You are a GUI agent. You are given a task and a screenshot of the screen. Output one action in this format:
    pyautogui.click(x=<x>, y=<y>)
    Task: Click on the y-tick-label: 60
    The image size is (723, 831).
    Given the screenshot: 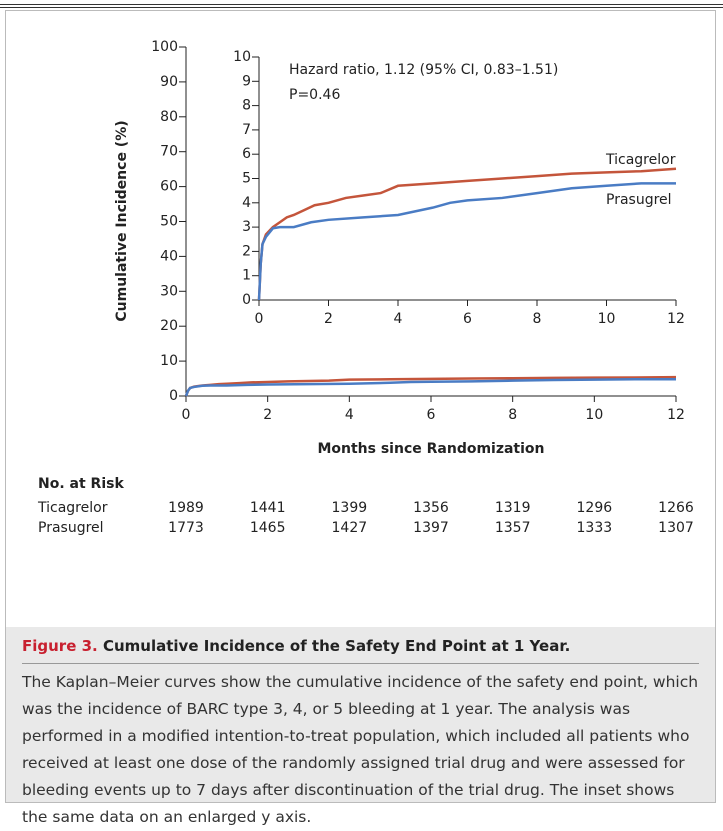 What is the action you would take?
    pyautogui.click(x=169, y=187)
    